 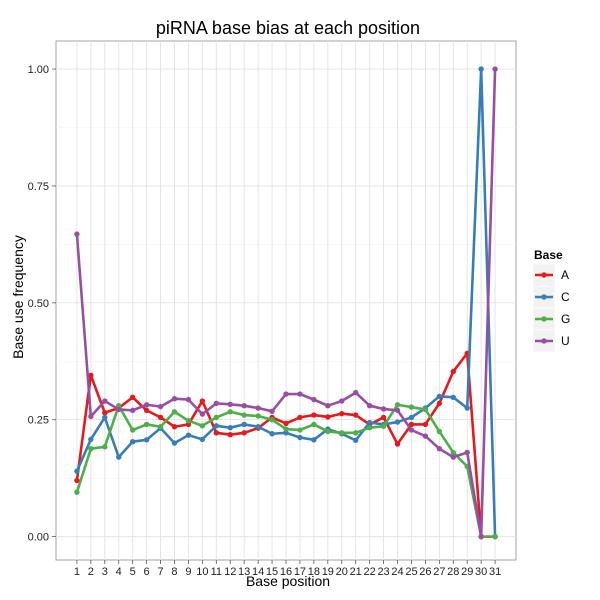 What do you see at coordinates (565, 341) in the screenshot?
I see `legend-label-U: U` at bounding box center [565, 341].